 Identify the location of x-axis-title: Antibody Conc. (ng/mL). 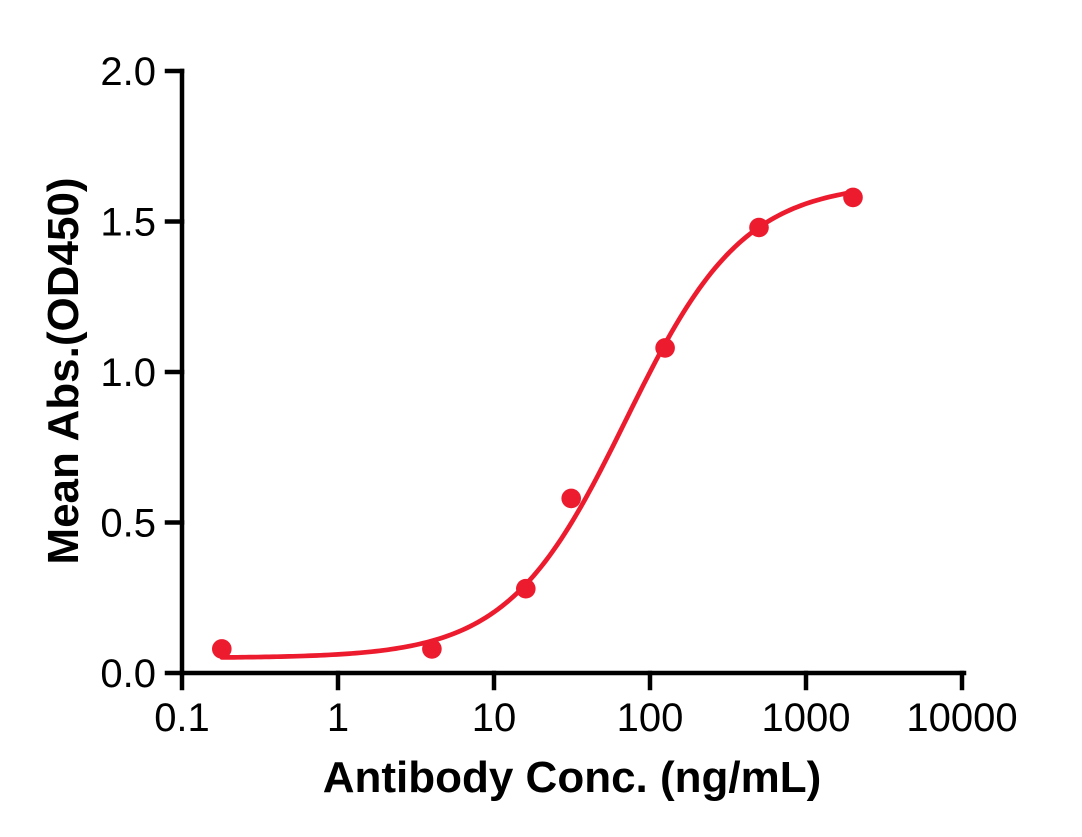
(572, 777).